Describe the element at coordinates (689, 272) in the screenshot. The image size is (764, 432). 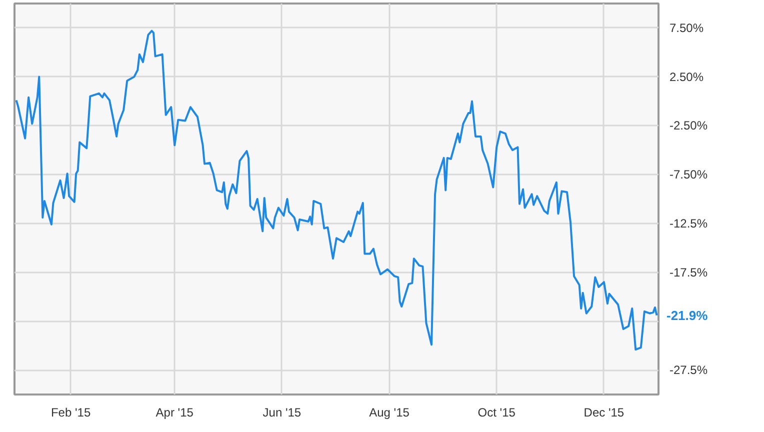
I see `y-tick-label: -17.5%` at that location.